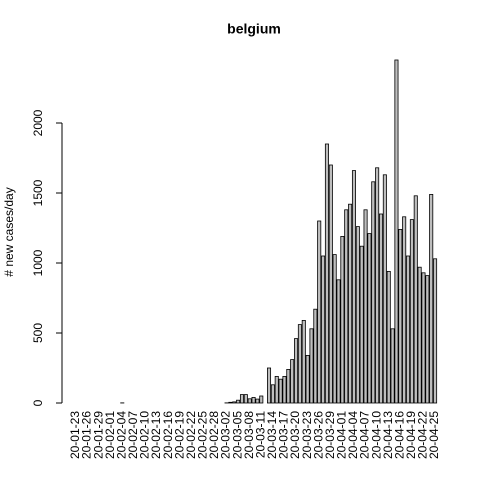  Describe the element at coordinates (98, 435) in the screenshot. I see `x-tick-label: 20-01-29` at that location.